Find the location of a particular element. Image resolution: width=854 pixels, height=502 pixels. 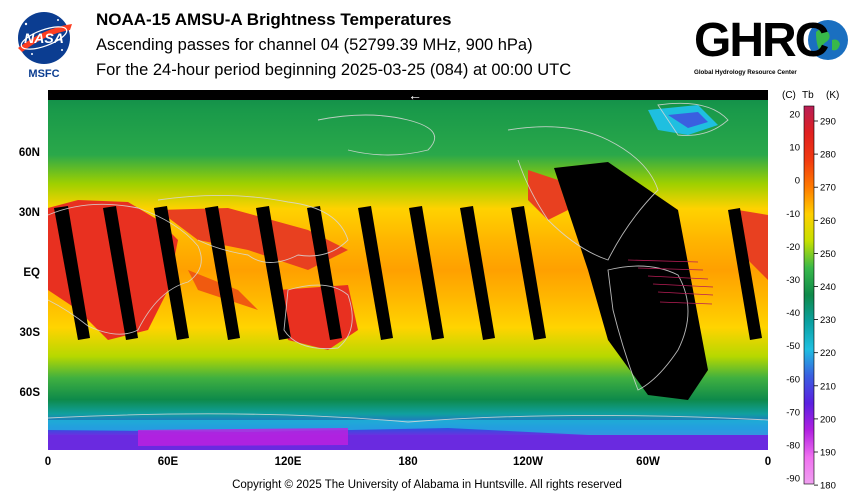

celsius-tick-label: -20 is located at coordinates (793, 247).